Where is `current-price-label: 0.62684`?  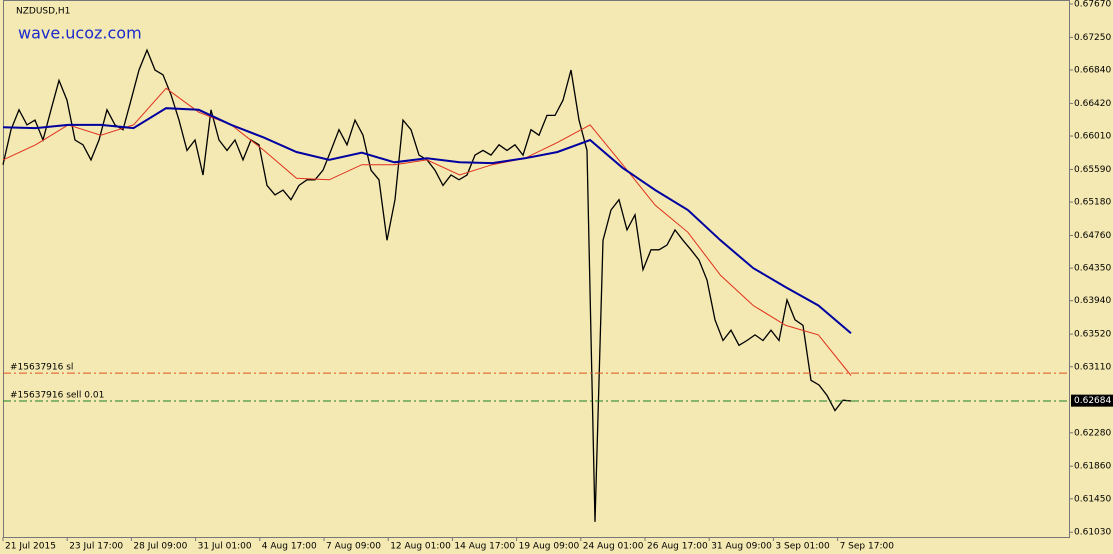
current-price-label: 0.62684 is located at coordinates (1092, 401).